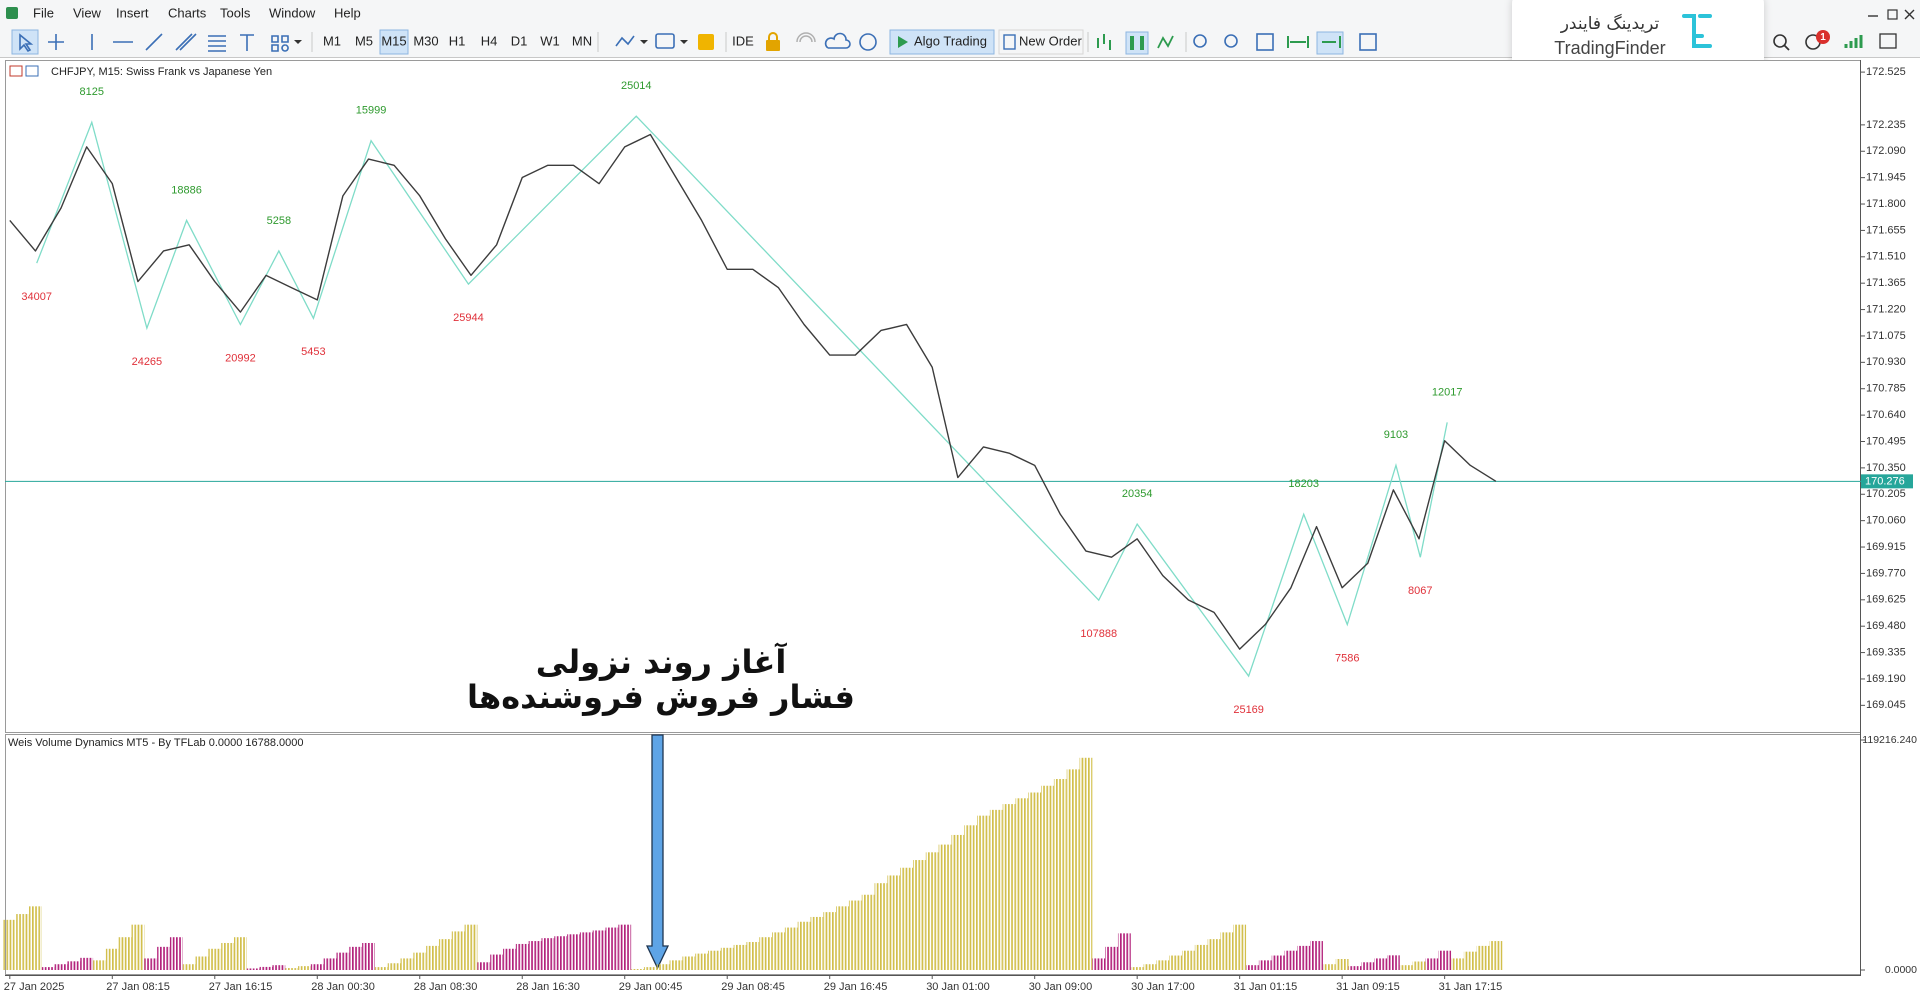 The image size is (1920, 996). Describe the element at coordinates (550, 40) in the screenshot. I see `timeframe-button: W1` at that location.